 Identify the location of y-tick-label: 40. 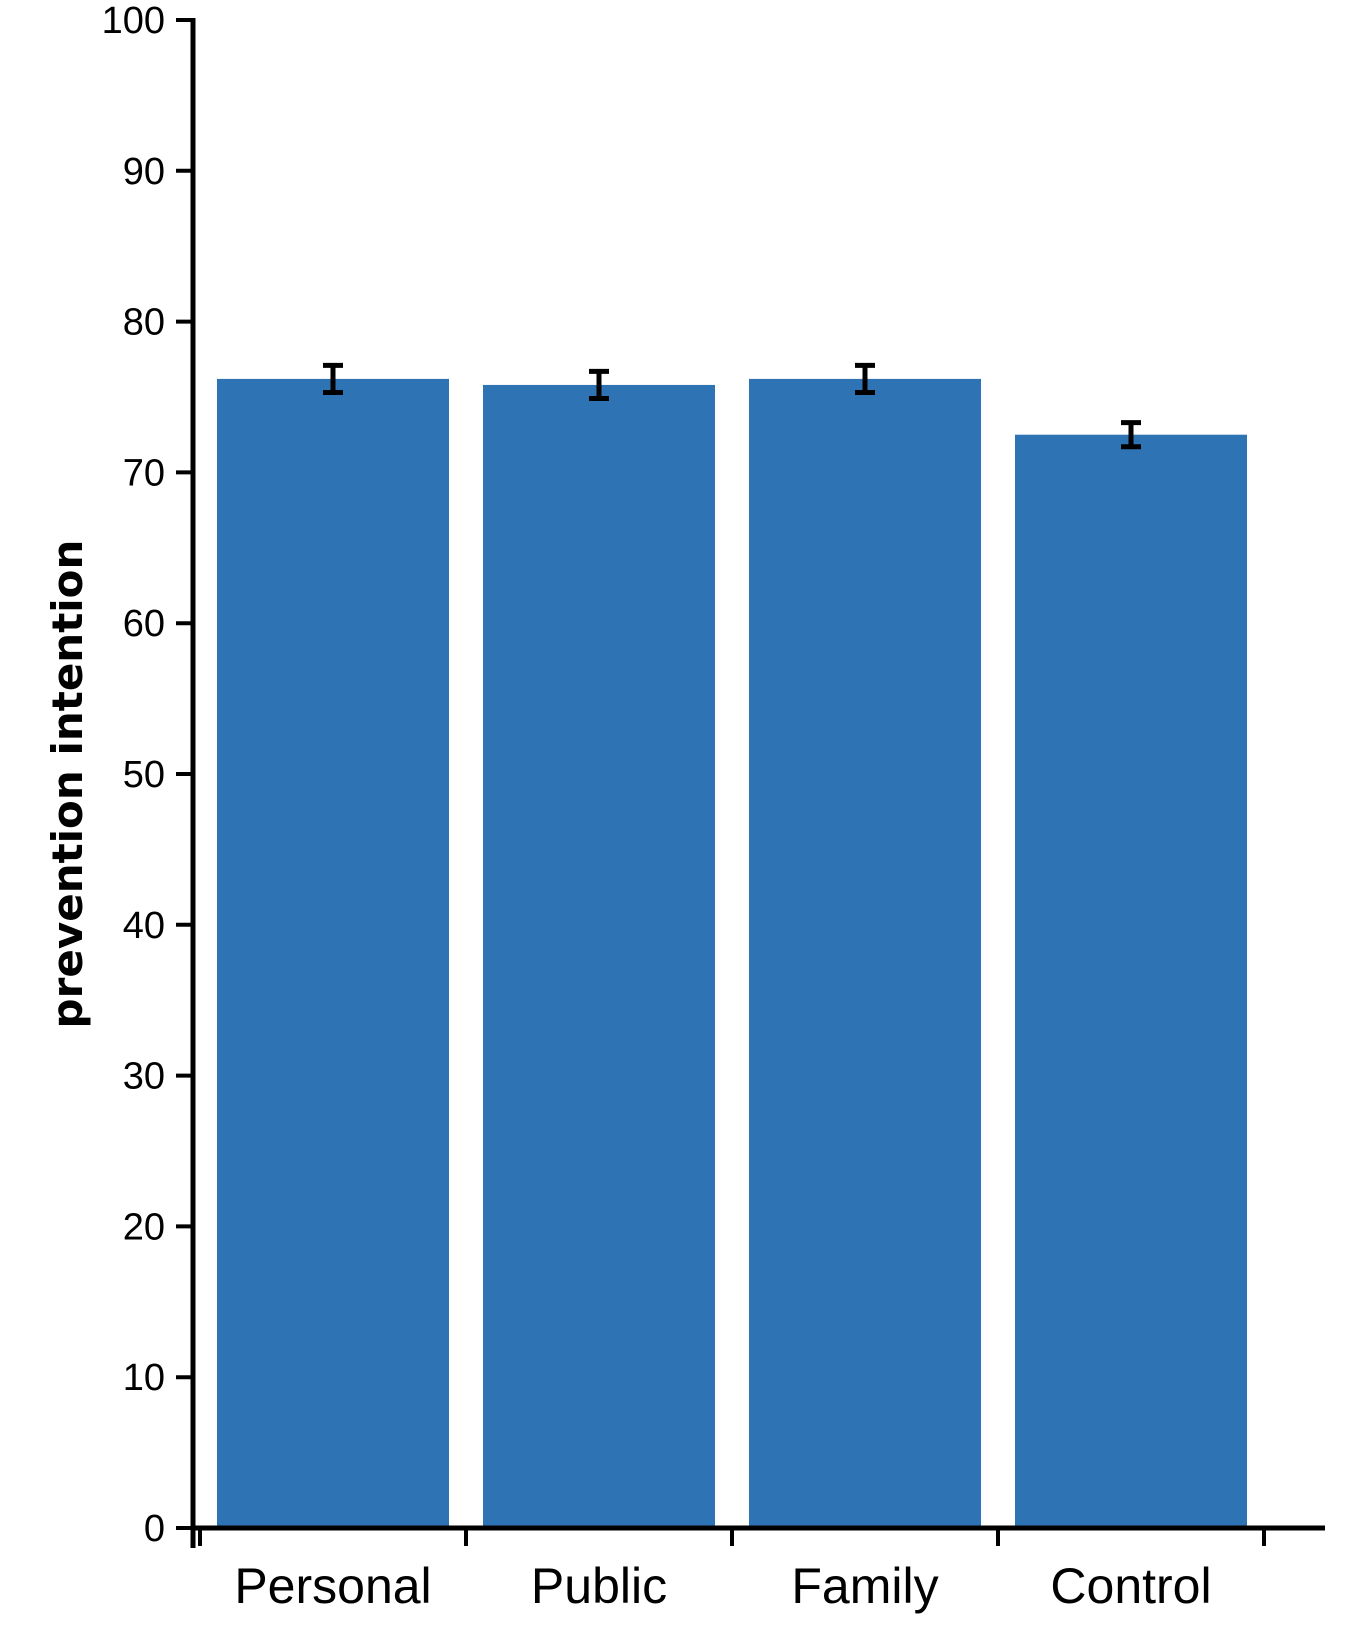
(144, 926).